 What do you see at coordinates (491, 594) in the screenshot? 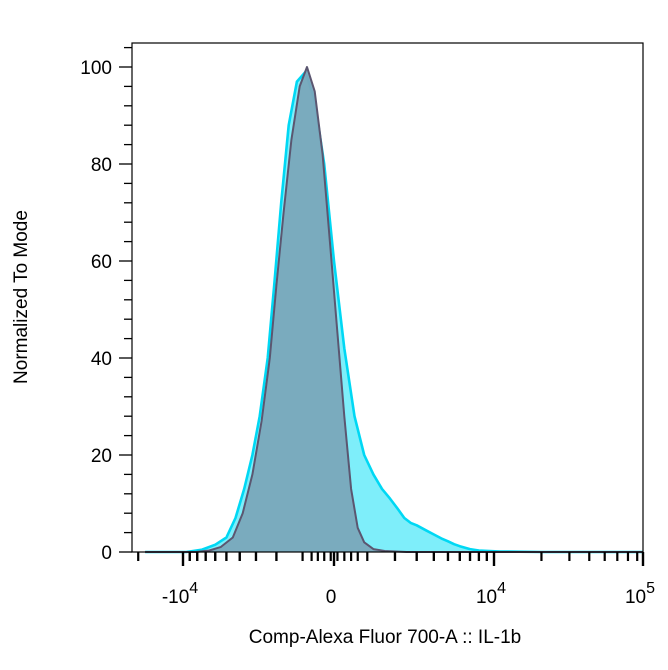
I see `x-tick-label: 10⁴` at bounding box center [491, 594].